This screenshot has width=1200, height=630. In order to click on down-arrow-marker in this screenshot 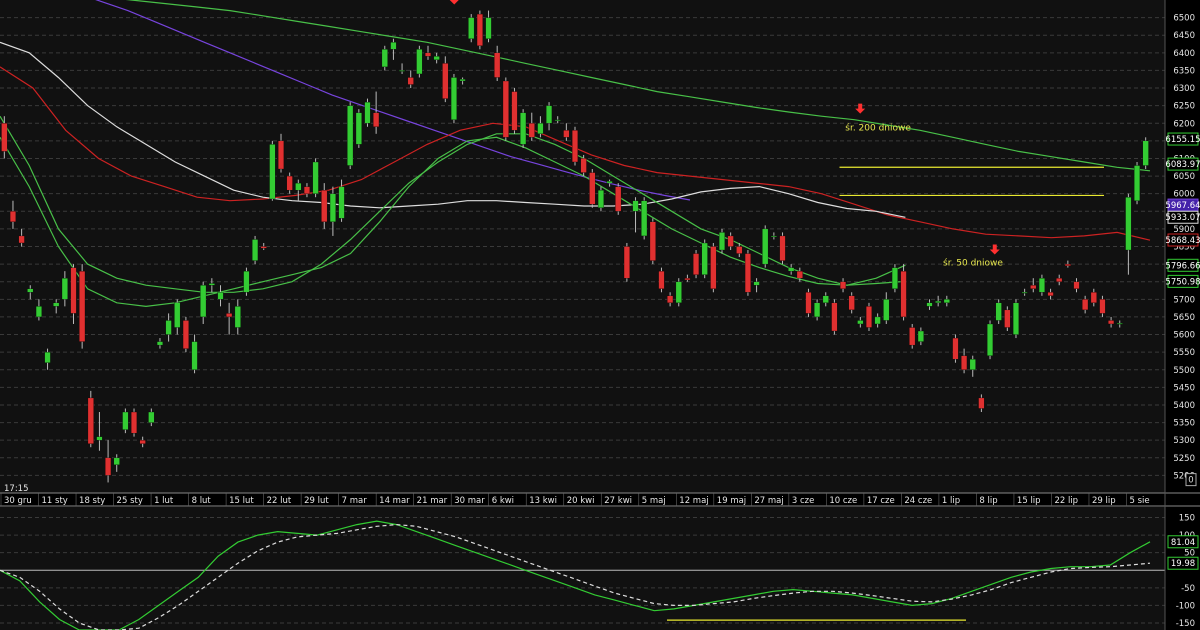, I will do `click(994, 249)`.